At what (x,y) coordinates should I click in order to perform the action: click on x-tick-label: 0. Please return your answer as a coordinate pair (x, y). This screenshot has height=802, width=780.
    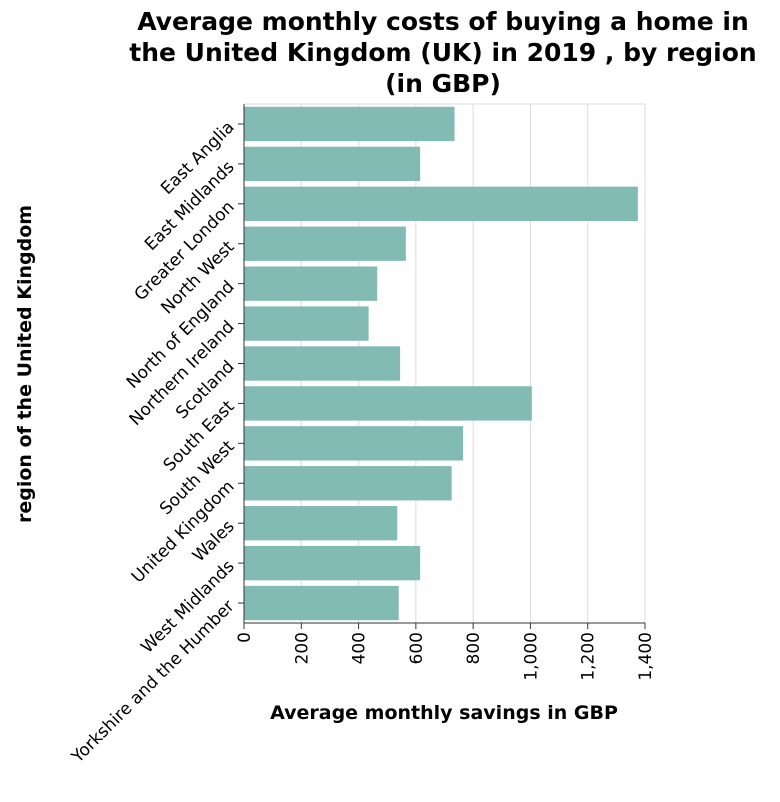
    Looking at the image, I should click on (245, 637).